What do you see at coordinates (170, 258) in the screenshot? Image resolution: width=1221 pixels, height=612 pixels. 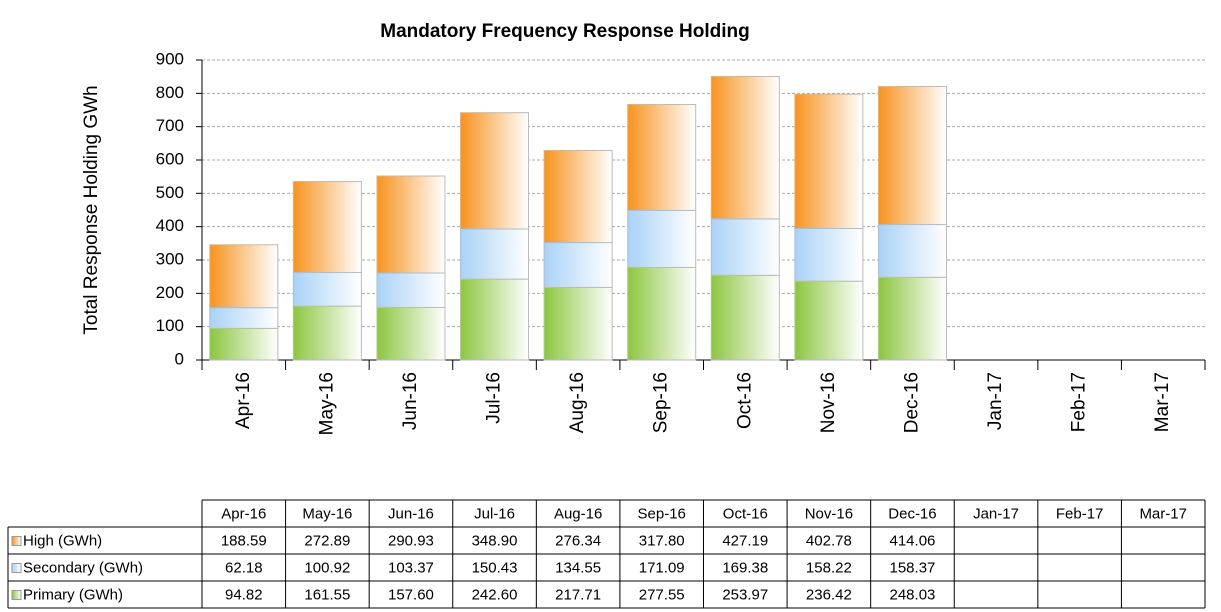 I see `y-tick-label: 300` at bounding box center [170, 258].